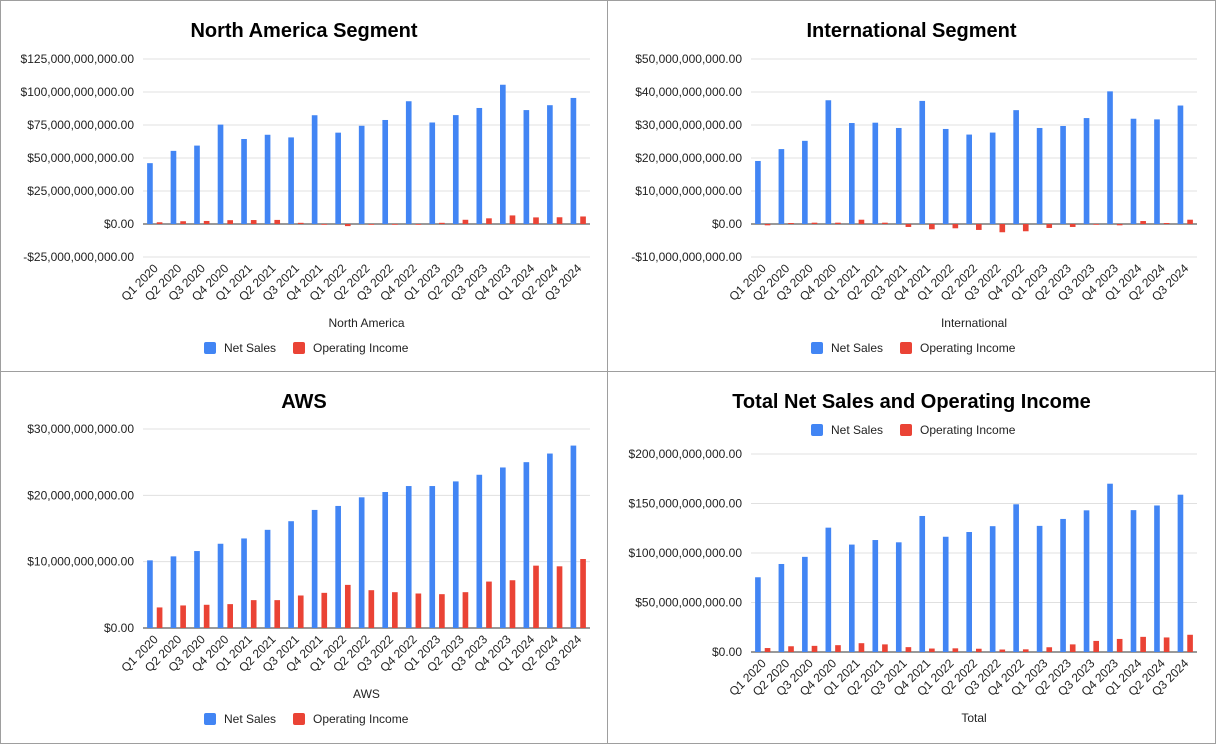 The width and height of the screenshot is (1216, 744). Describe the element at coordinates (80, 125) in the screenshot. I see `y-tick-label: $75,000,000,000.00` at that location.